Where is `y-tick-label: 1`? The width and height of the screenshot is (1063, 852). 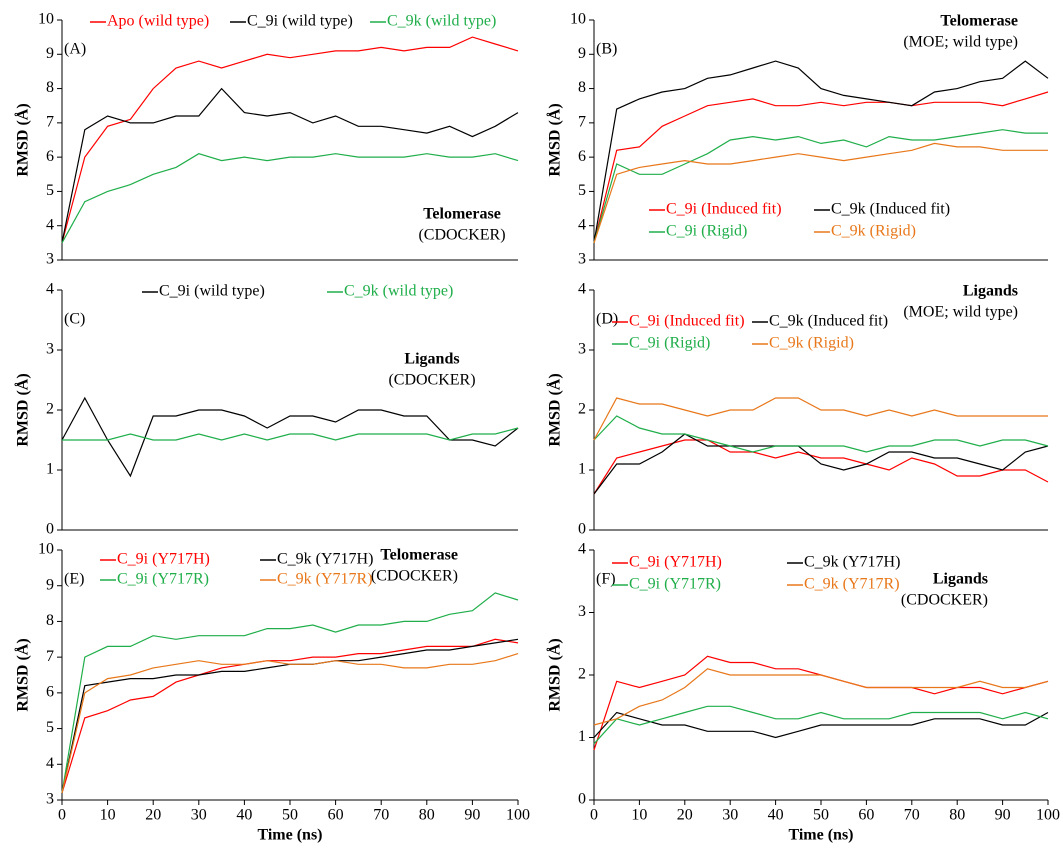 y-tick-label: 1 is located at coordinates (582, 469).